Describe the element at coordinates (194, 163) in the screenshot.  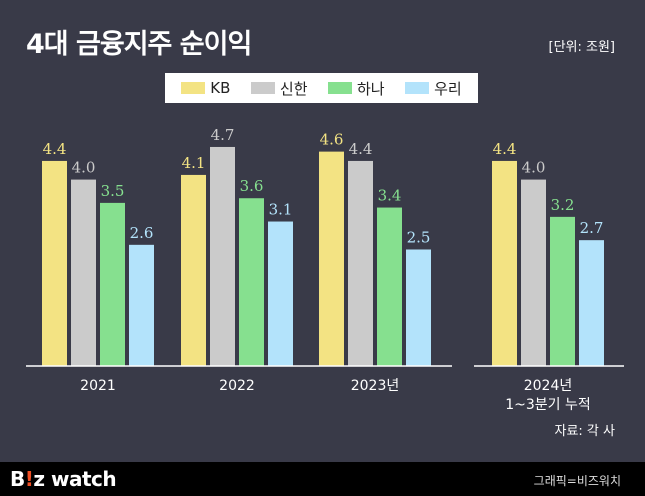
I see `data-label: 4.1` at that location.